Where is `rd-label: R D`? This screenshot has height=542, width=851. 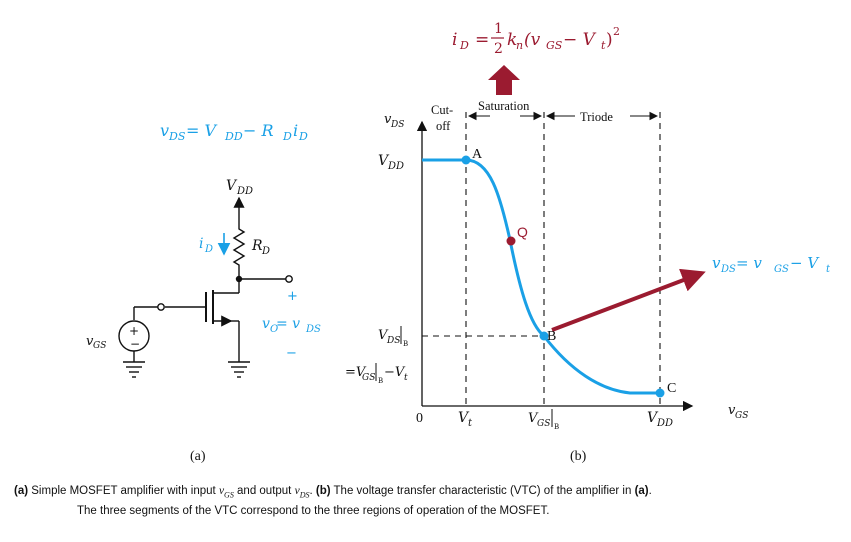 rd-label: R D is located at coordinates (260, 247).